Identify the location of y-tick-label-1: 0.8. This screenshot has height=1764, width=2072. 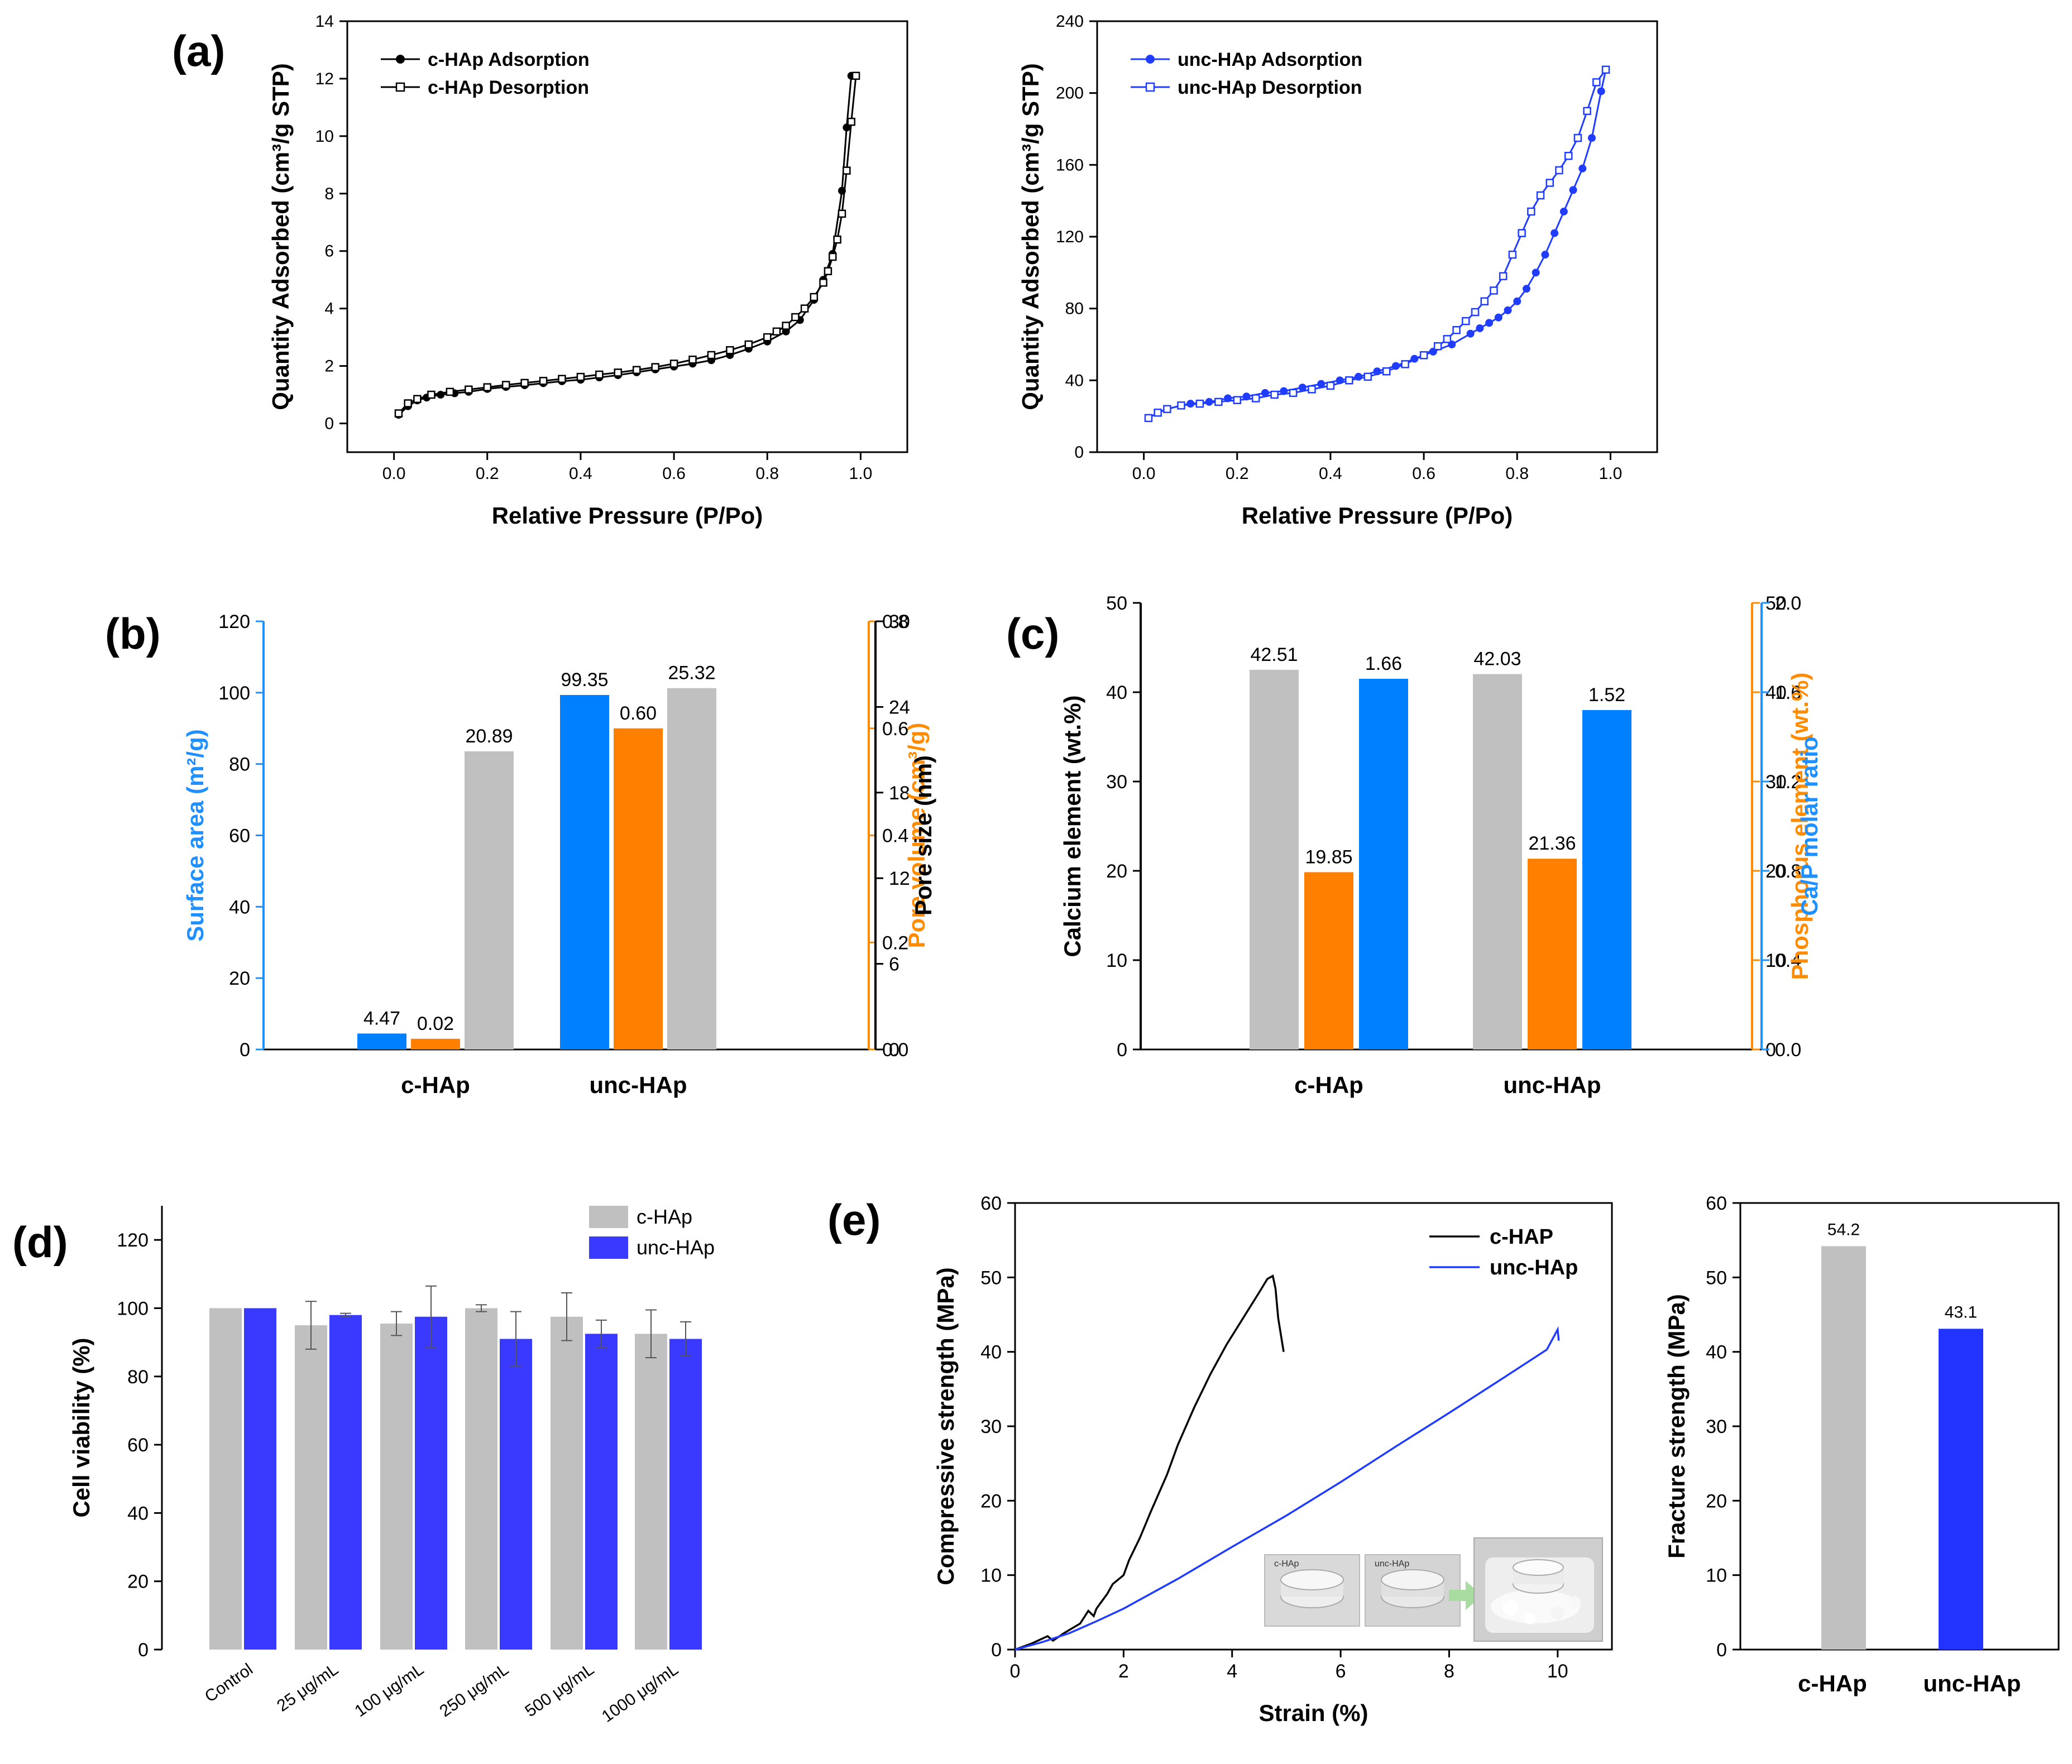
(895, 621).